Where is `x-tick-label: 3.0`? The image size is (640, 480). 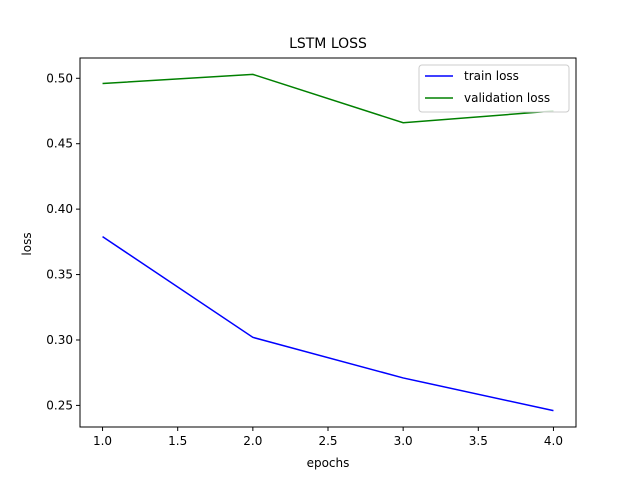 x-tick-label: 3.0 is located at coordinates (403, 441).